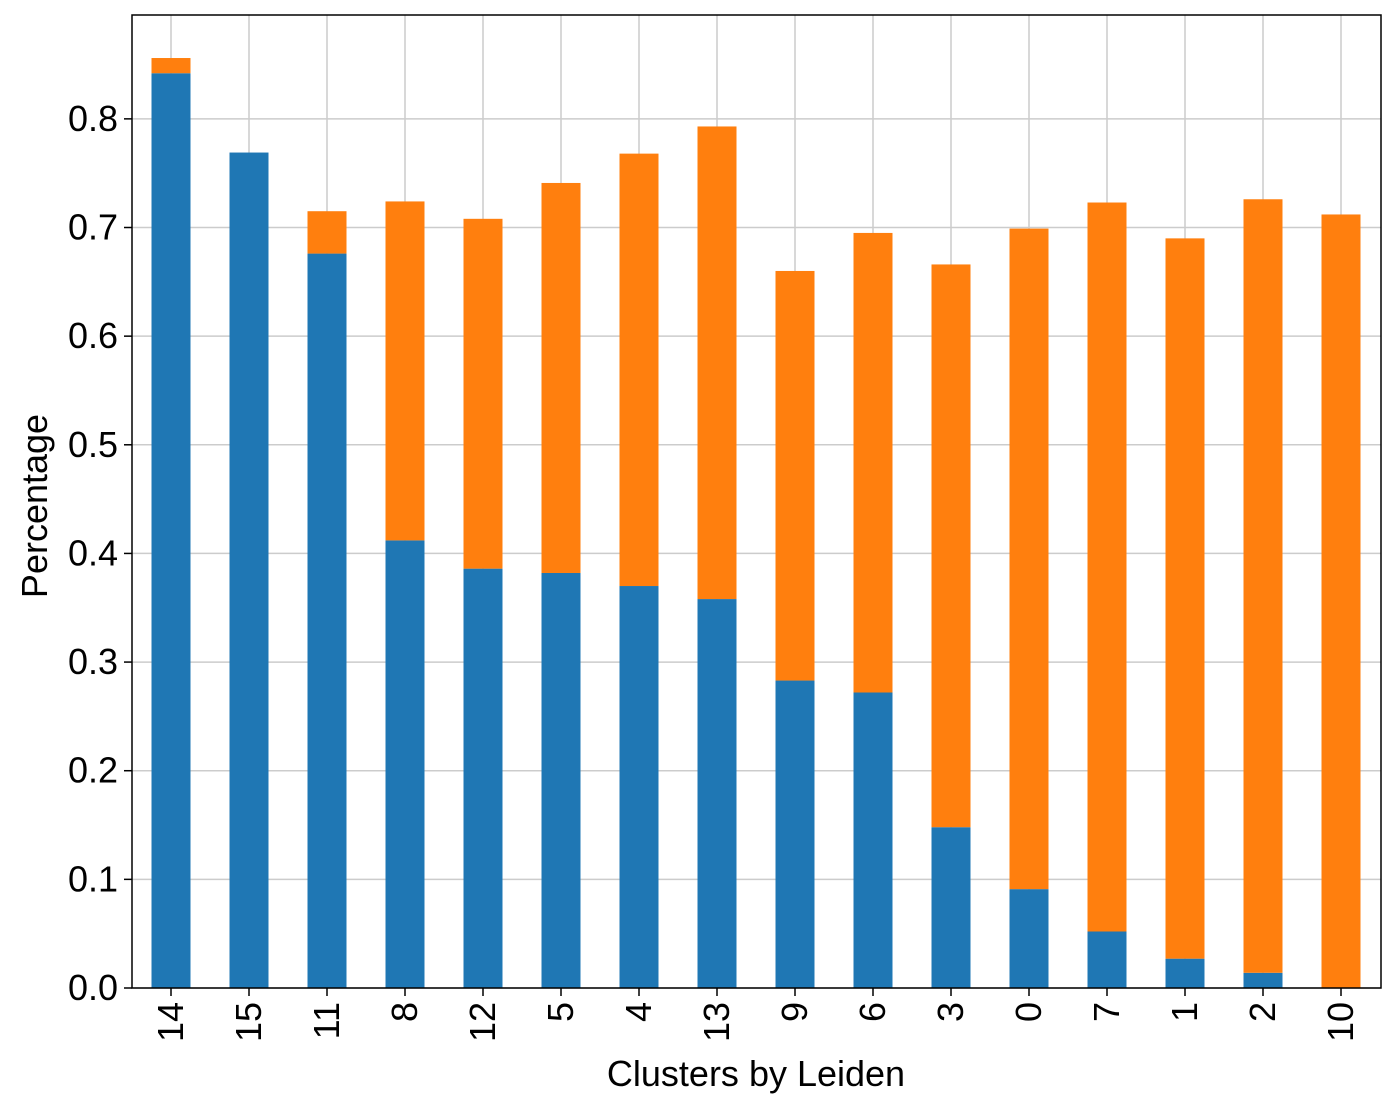 The height and width of the screenshot is (1114, 1396). Describe the element at coordinates (93, 118) in the screenshot. I see `y-tick-label: 0.8` at that location.